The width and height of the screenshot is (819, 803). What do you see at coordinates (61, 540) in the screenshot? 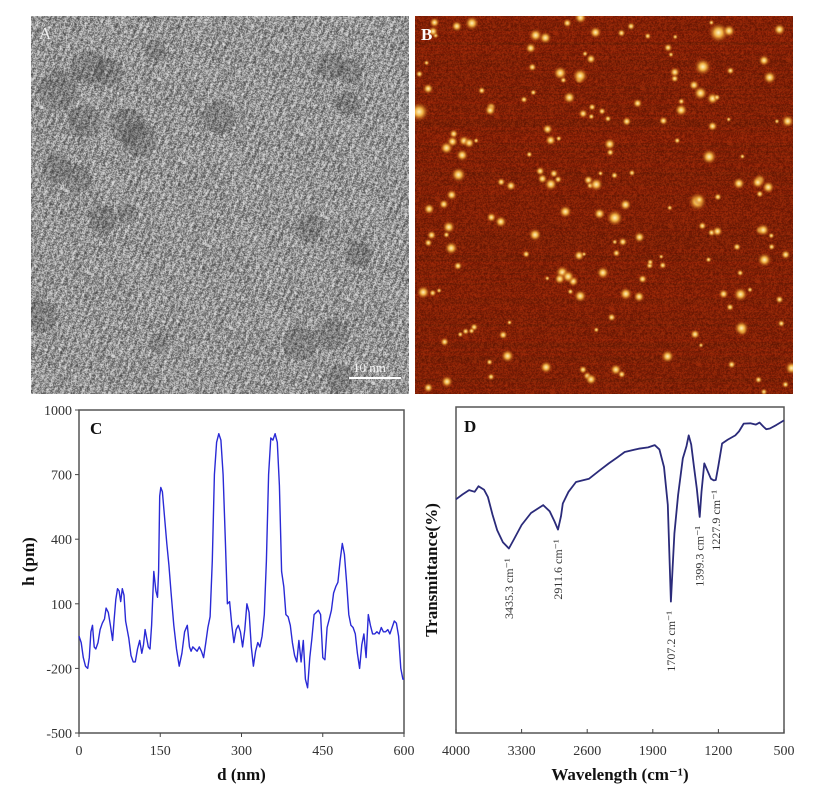
I see `chart-c-ytick-label: 400` at bounding box center [61, 540].